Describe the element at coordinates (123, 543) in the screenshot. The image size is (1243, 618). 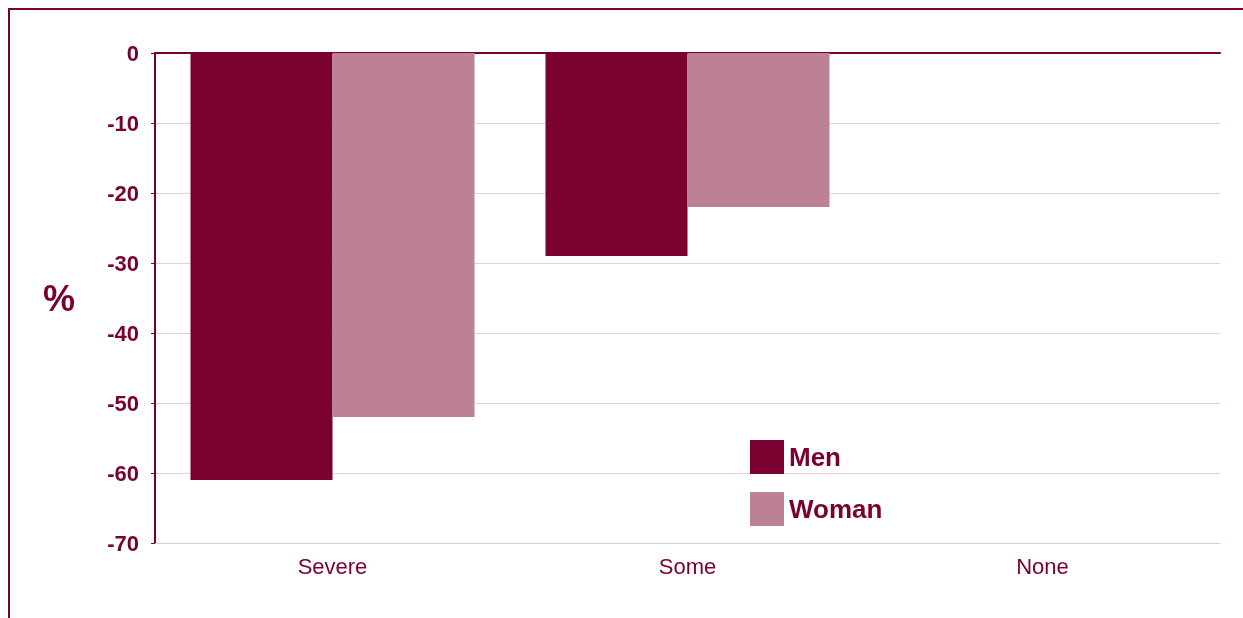
I see `y-tick-label: -70` at that location.